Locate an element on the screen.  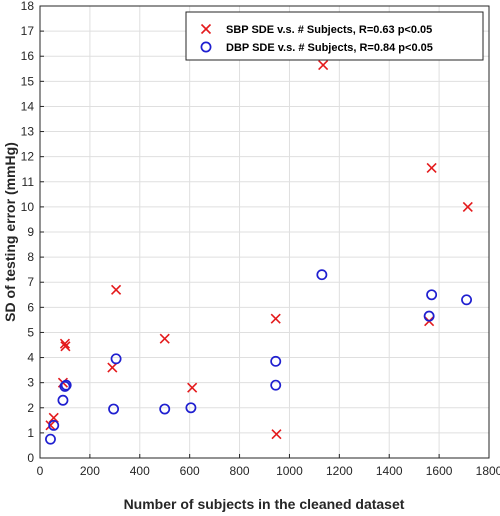
y-tick-label: 7 is located at coordinates (30, 282).